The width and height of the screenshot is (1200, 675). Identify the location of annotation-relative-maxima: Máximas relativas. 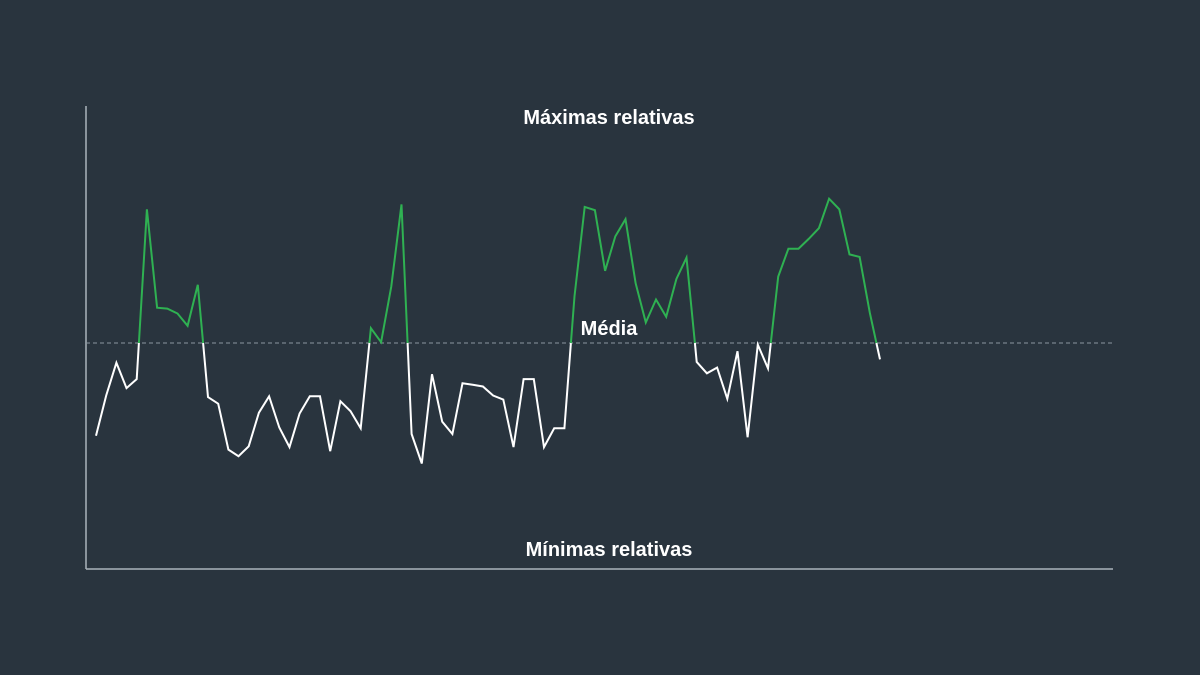
(608, 118).